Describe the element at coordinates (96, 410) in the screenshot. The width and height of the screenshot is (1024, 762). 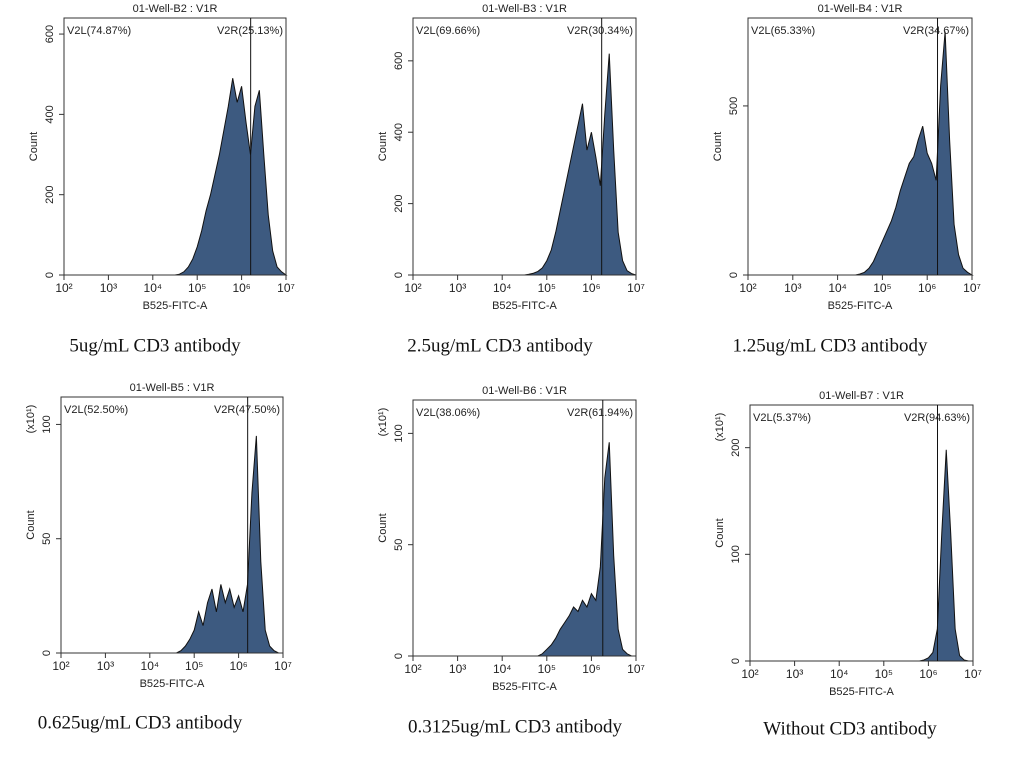
I see `gate-label: V2L(52.50%)` at that location.